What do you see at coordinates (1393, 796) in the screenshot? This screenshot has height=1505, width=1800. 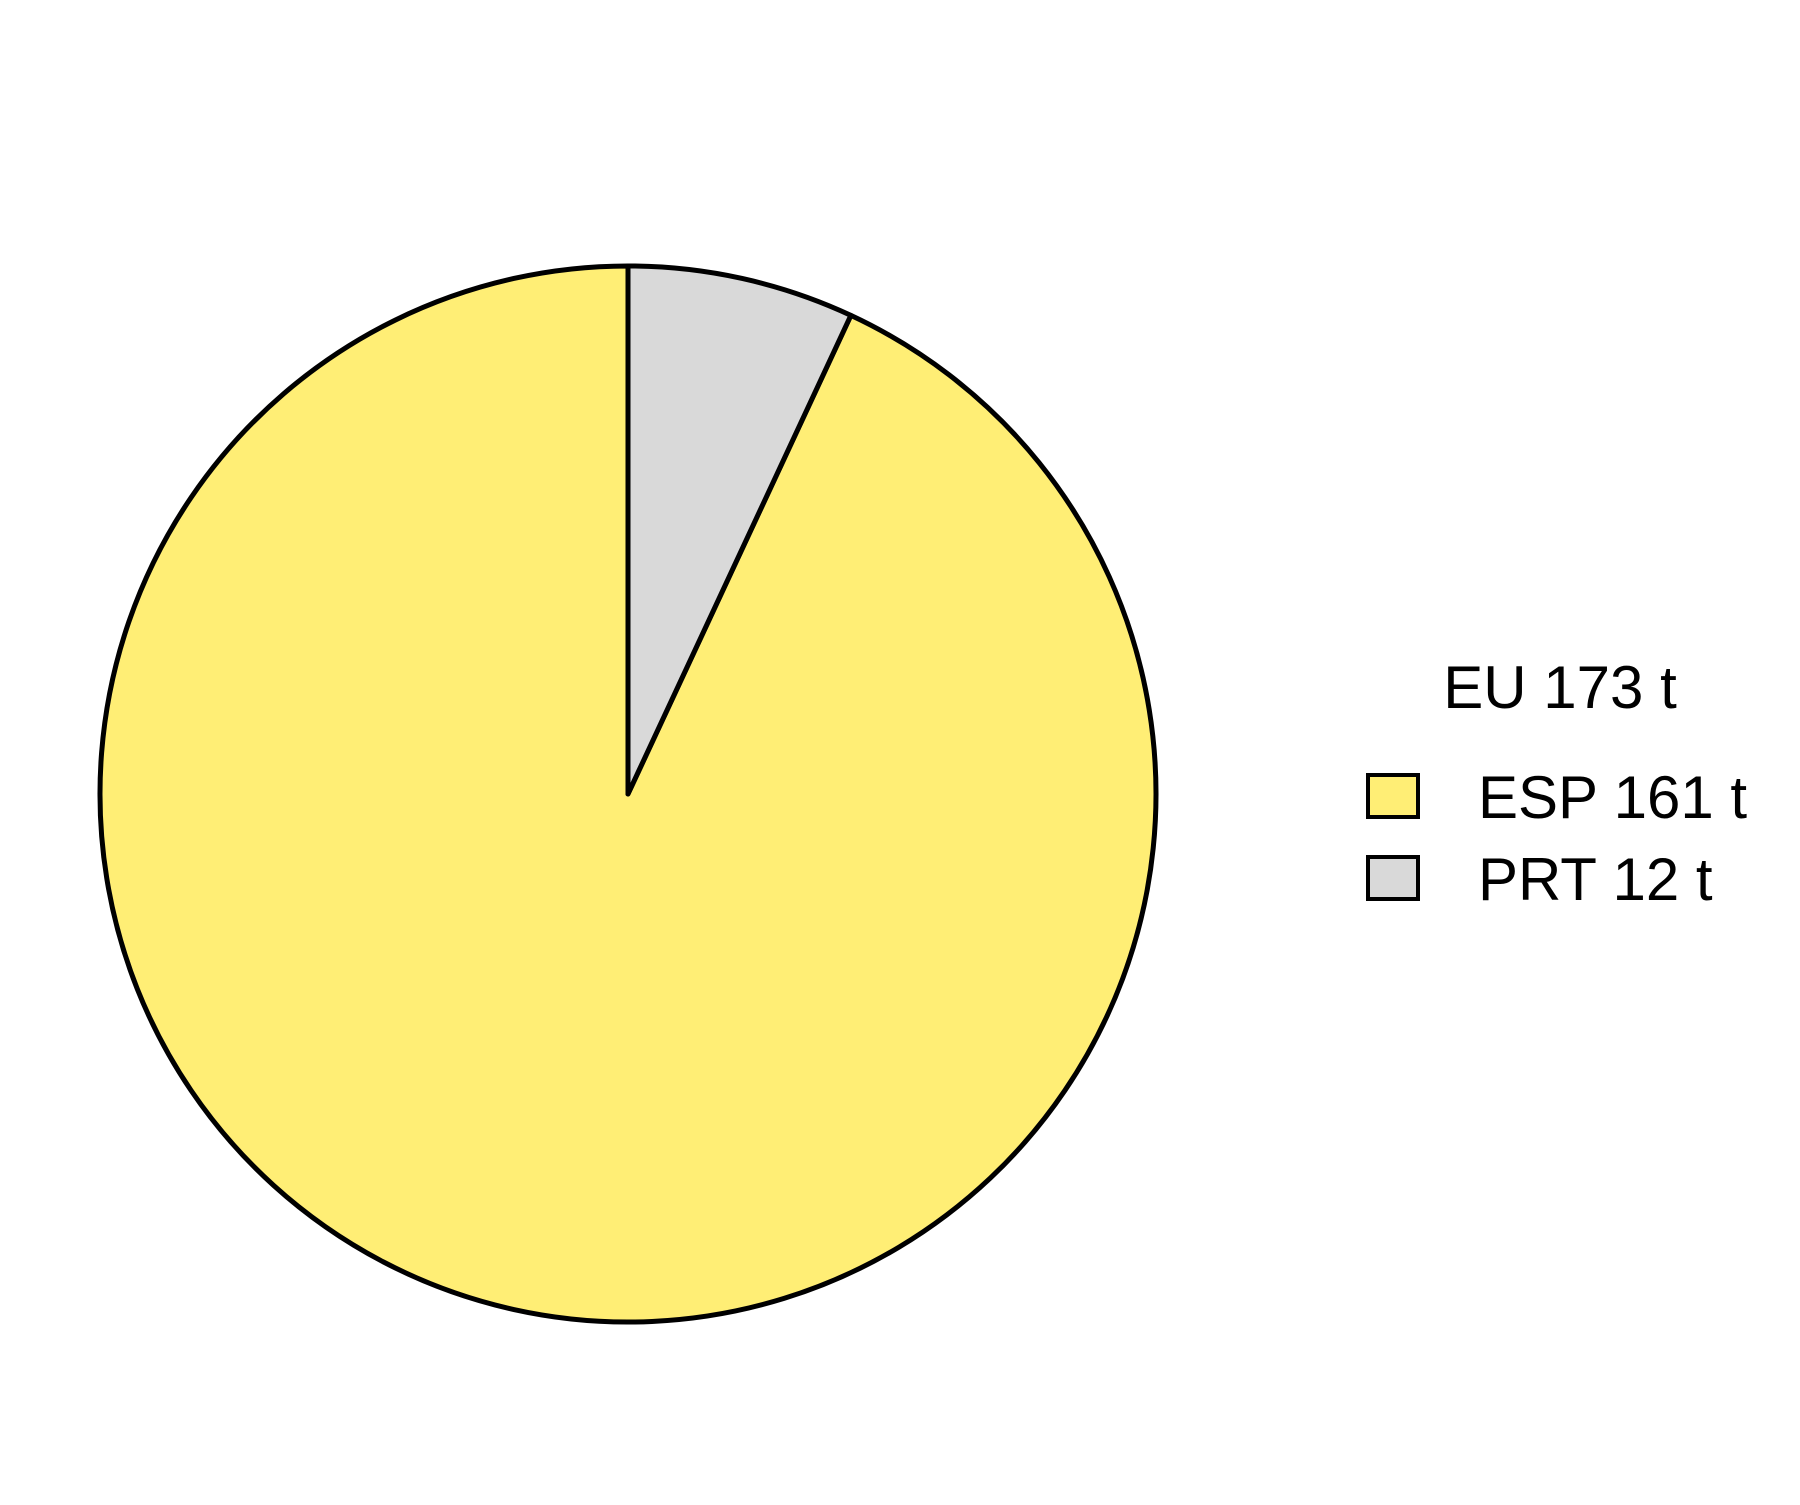 I see `legend-swatch-esp` at bounding box center [1393, 796].